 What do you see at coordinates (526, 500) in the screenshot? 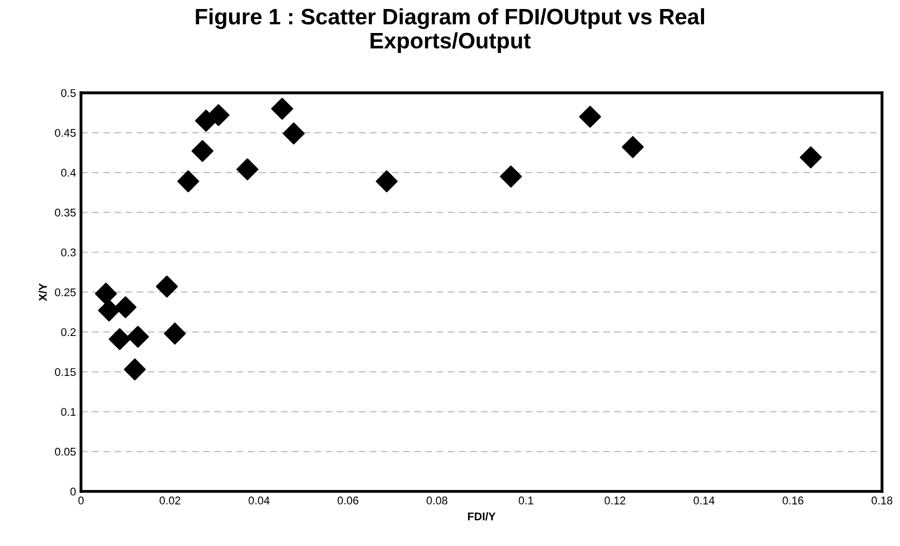
I see `x-tick-label: 0.1` at bounding box center [526, 500].